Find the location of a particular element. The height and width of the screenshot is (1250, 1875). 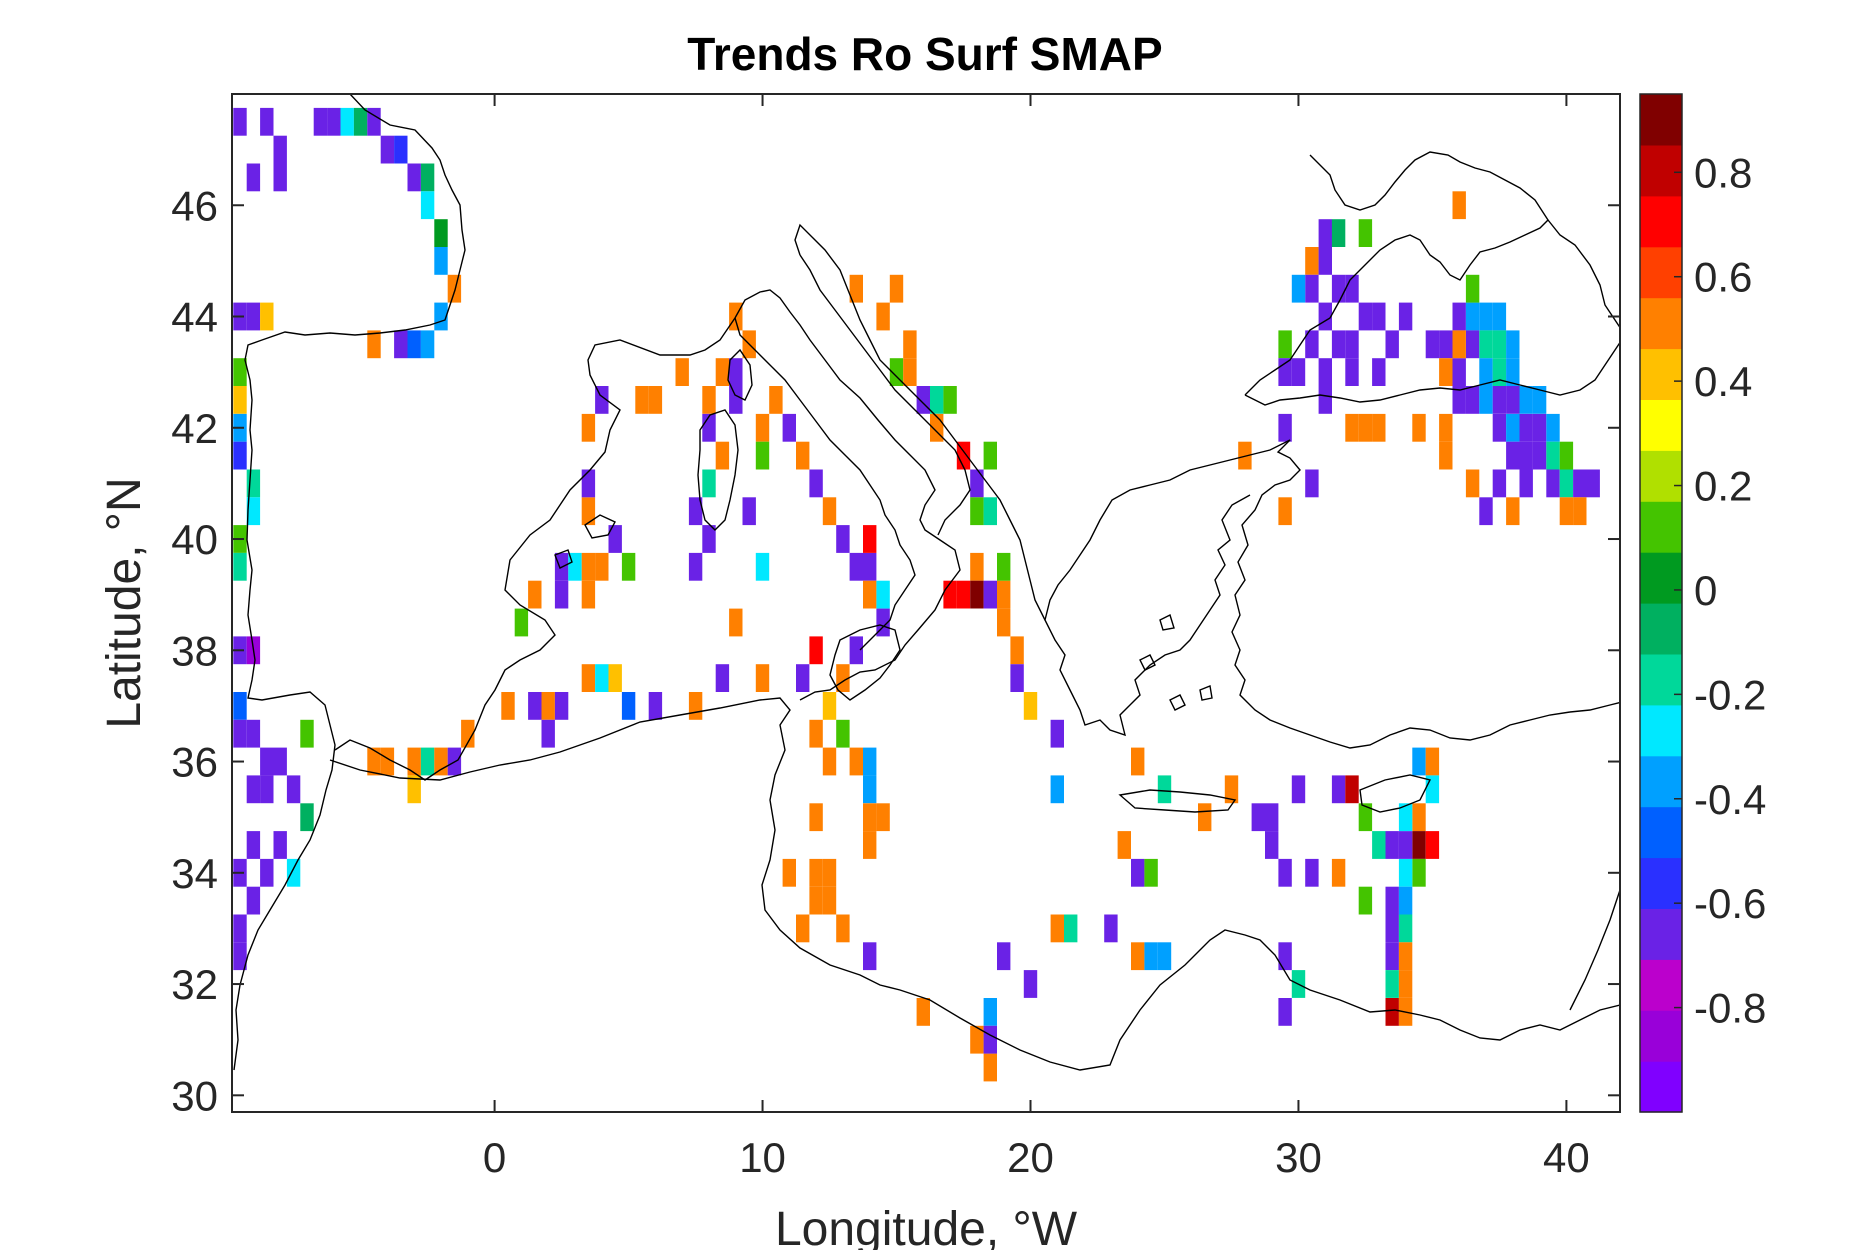

colorbar-tick-label: -0.8 is located at coordinates (1730, 1008).